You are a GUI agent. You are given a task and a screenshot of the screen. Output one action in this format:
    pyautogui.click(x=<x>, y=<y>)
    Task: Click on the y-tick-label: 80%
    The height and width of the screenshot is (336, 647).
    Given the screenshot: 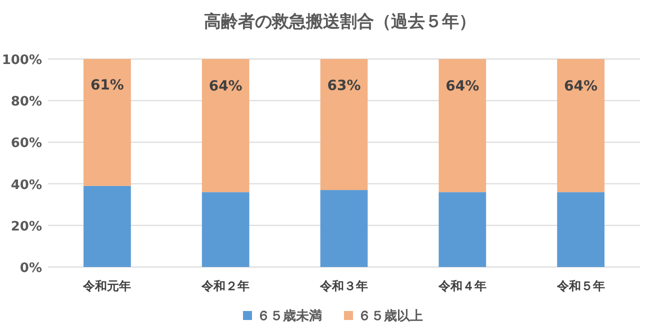 What is the action you would take?
    pyautogui.click(x=26, y=102)
    